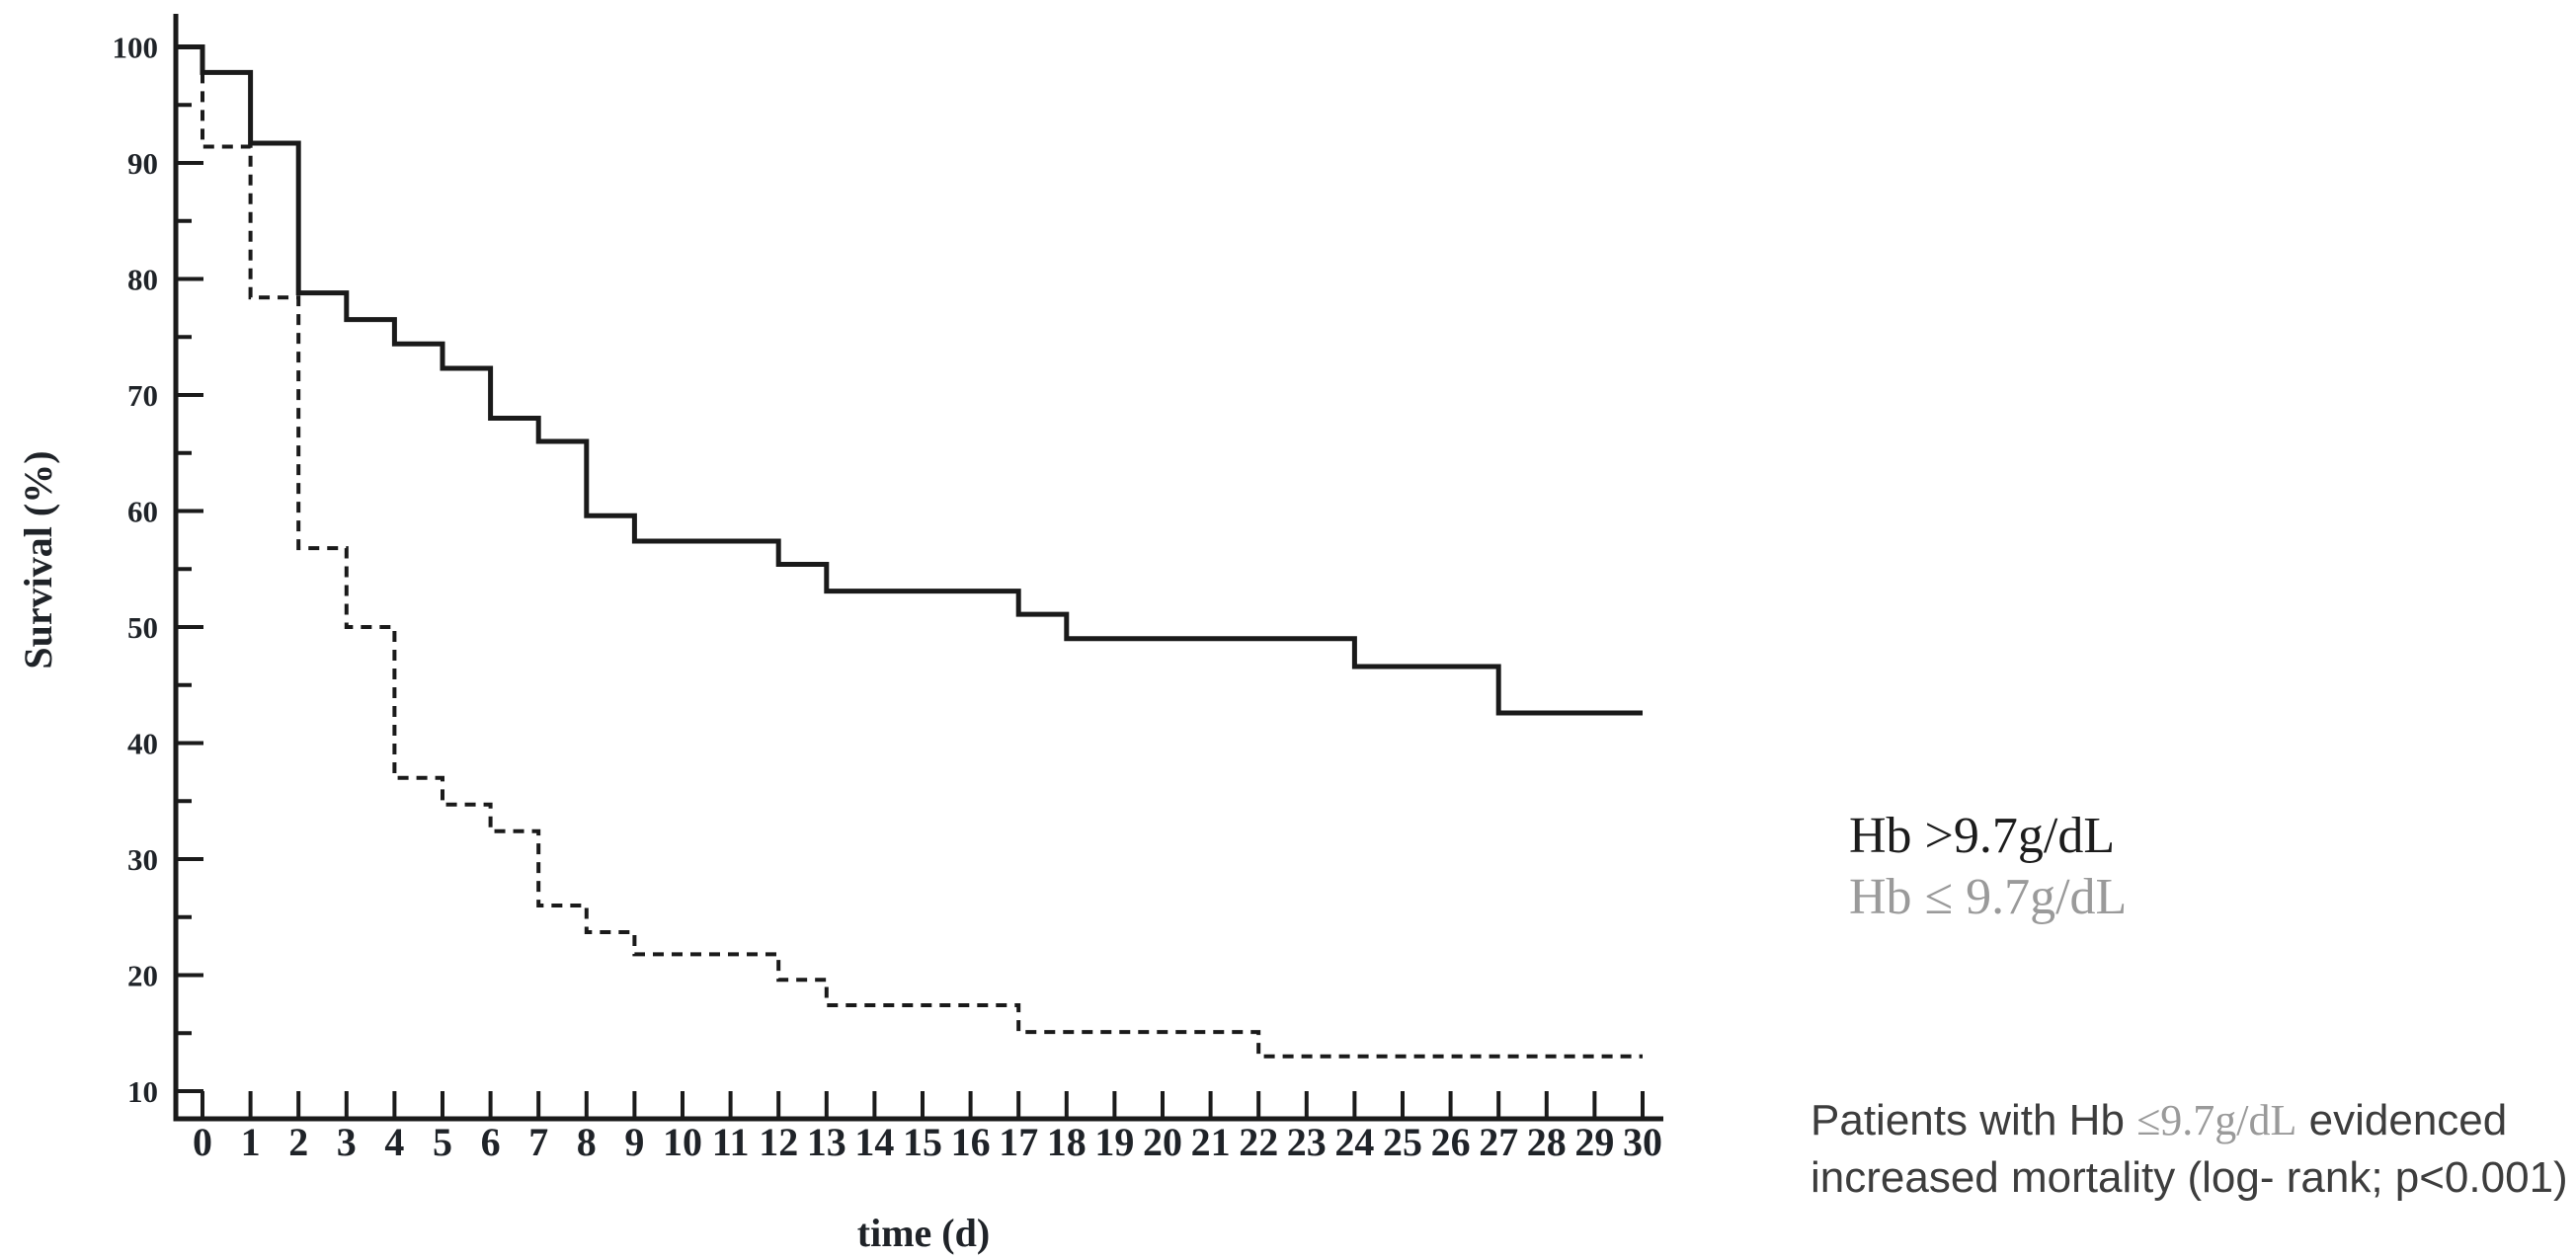  Describe the element at coordinates (1451, 1142) in the screenshot. I see `x-tick-label: 26` at that location.